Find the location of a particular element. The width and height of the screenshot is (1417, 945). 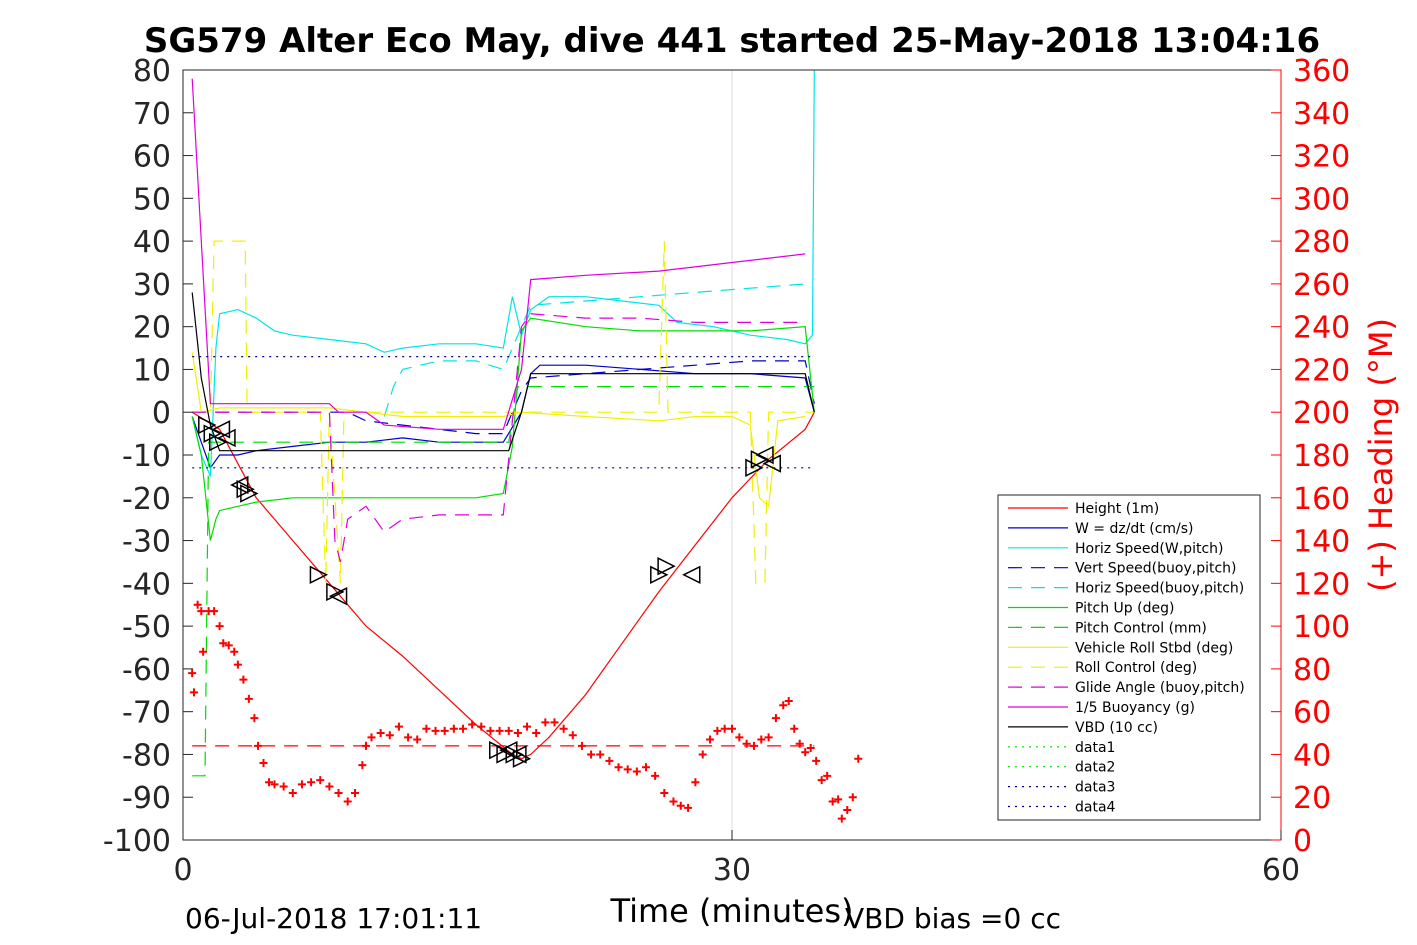

tick-label-x: 60 is located at coordinates (1281, 870).